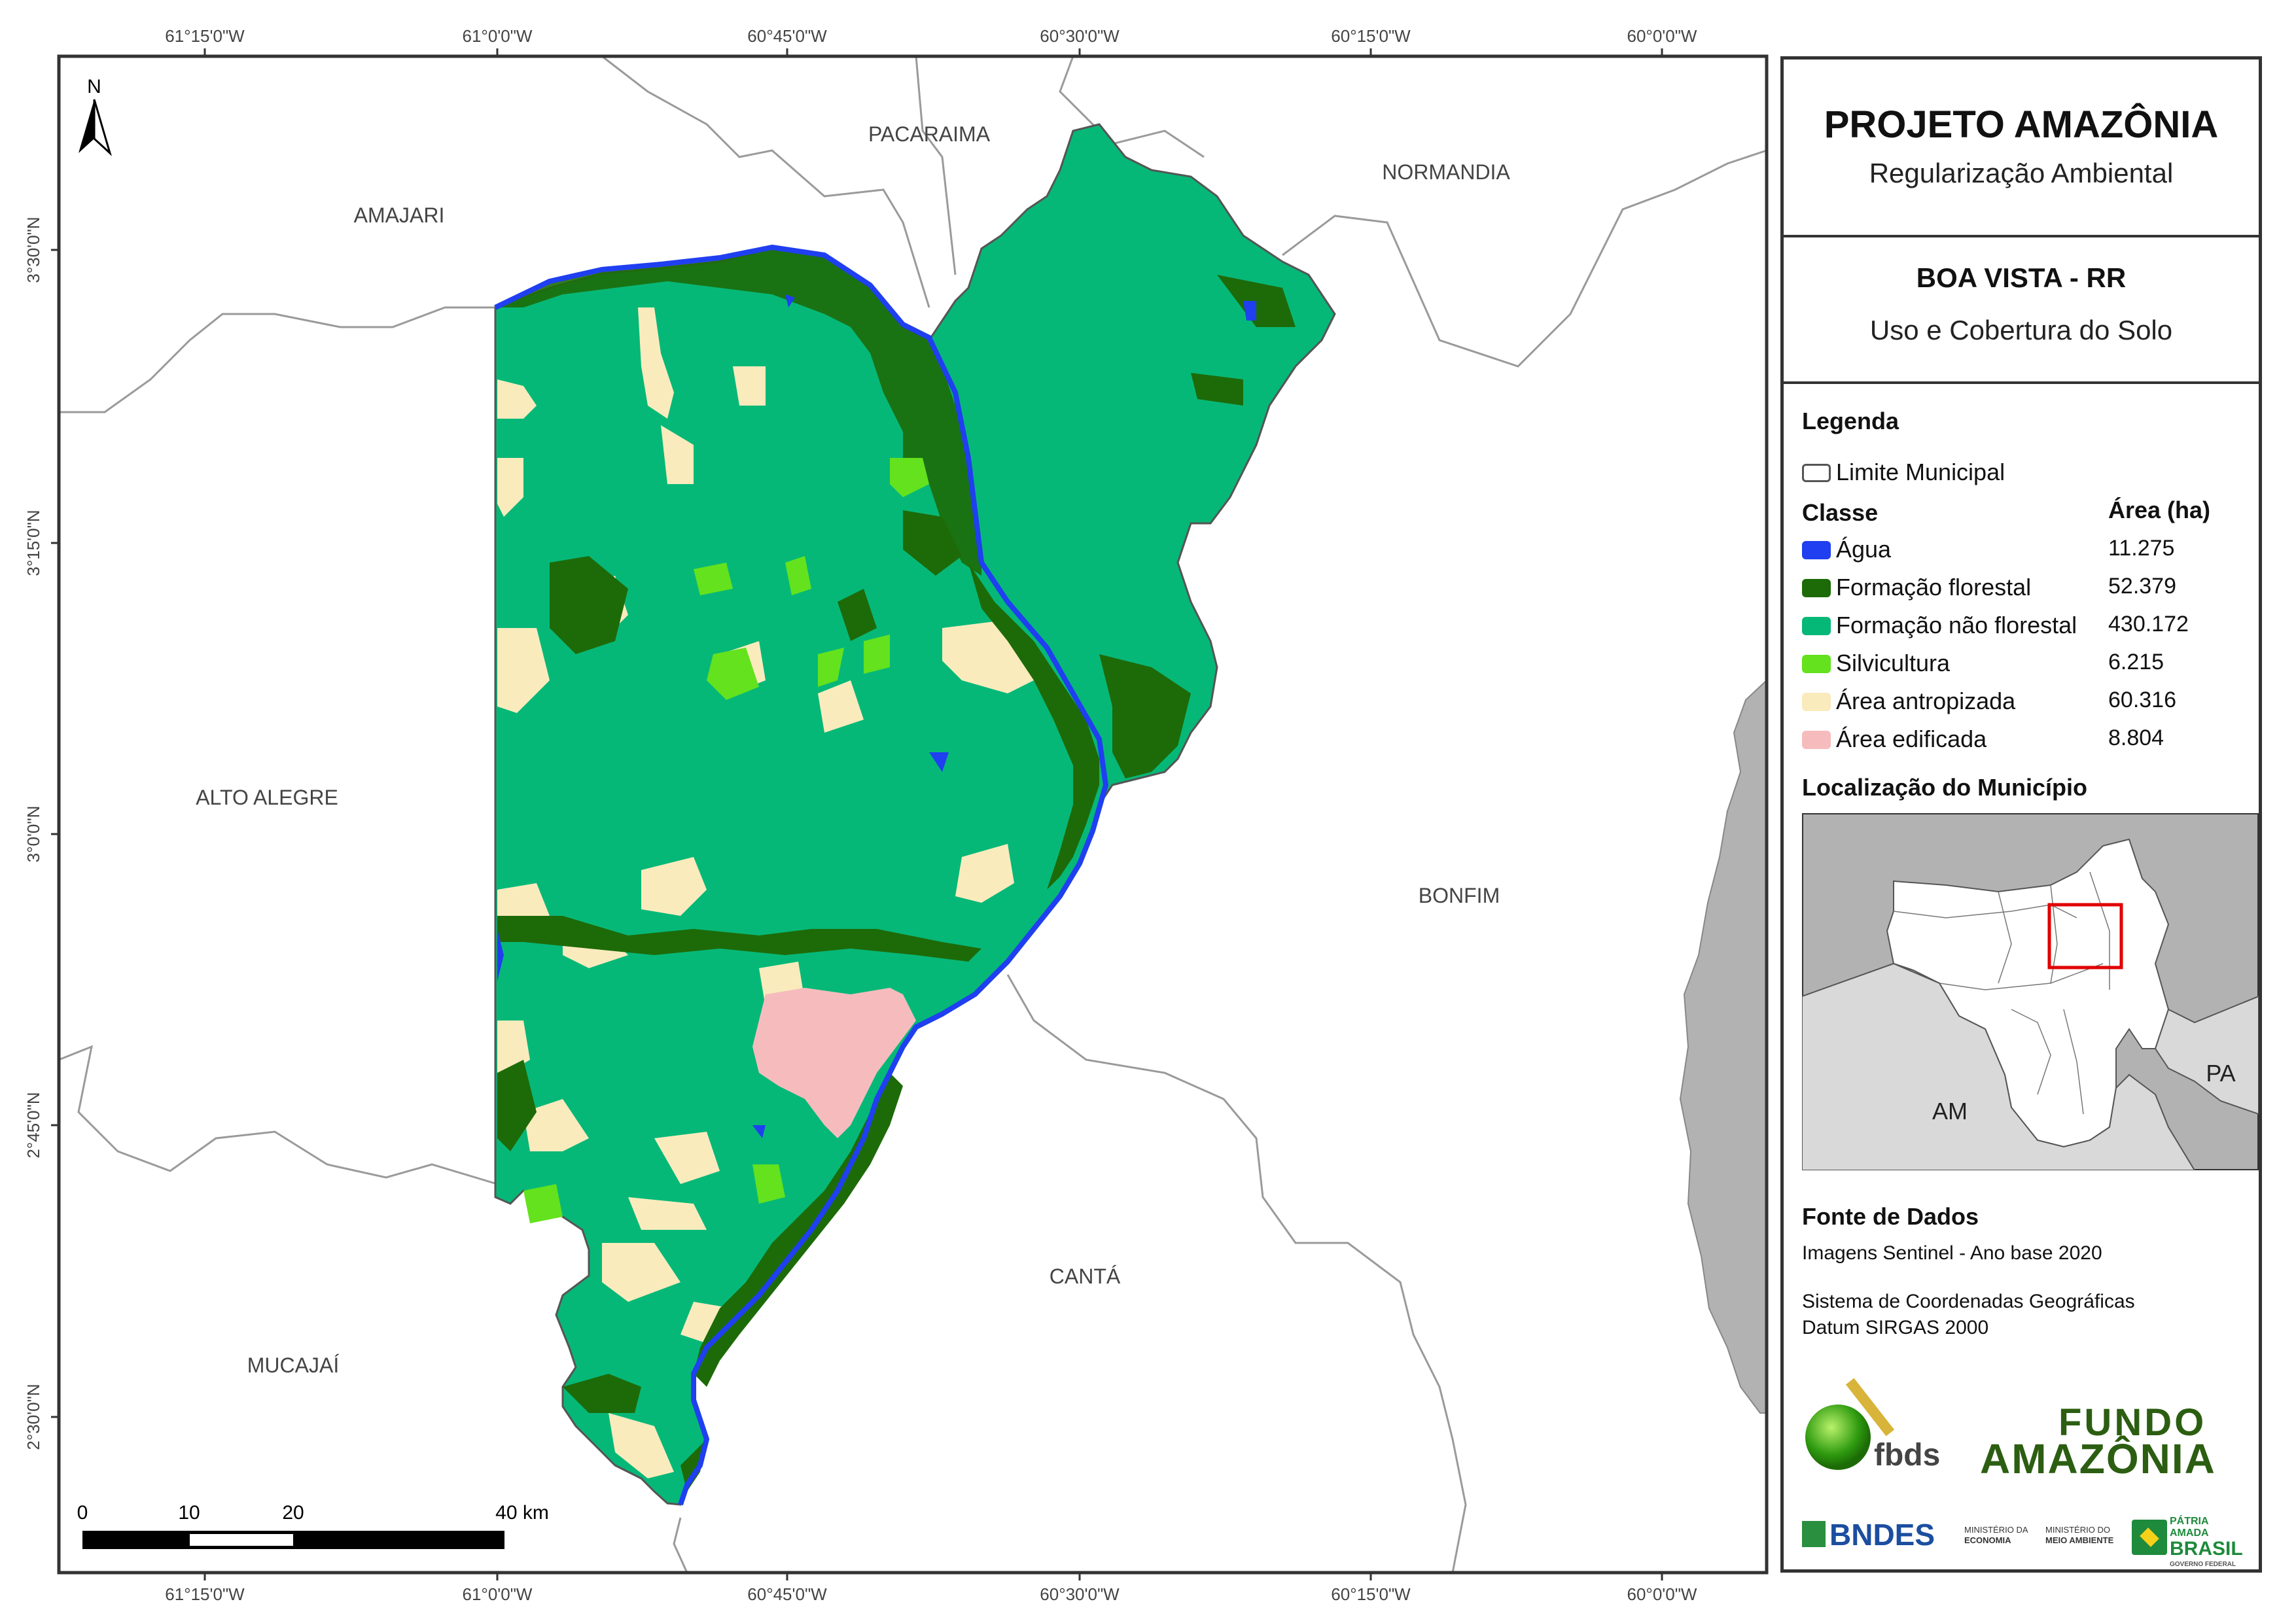  What do you see at coordinates (2098, 1459) in the screenshot?
I see `amazonia-text: AMAZÔNIA` at bounding box center [2098, 1459].